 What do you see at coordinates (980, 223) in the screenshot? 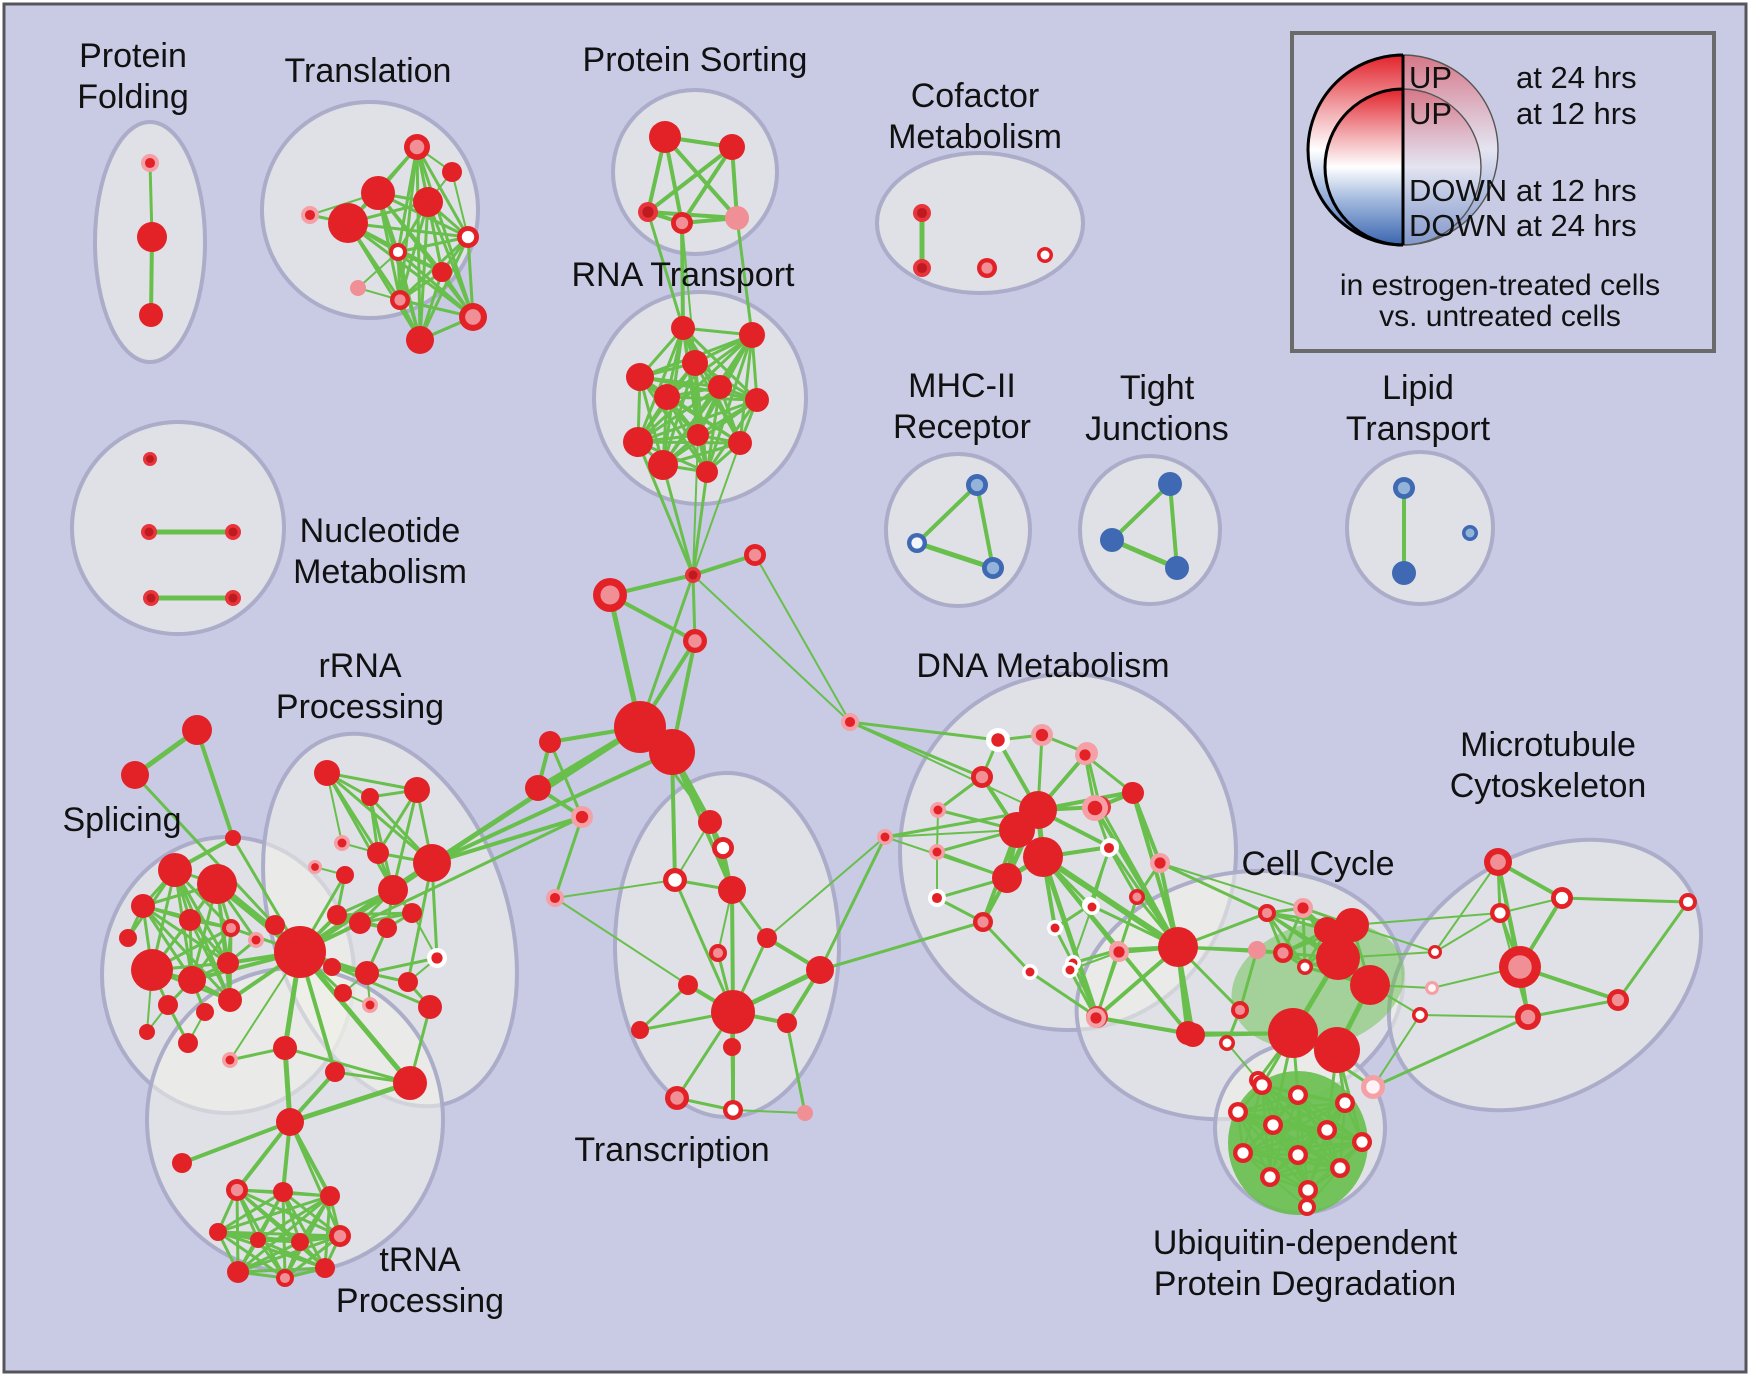
I see `cluster-ellipse-cofactor-metabolism` at bounding box center [980, 223].